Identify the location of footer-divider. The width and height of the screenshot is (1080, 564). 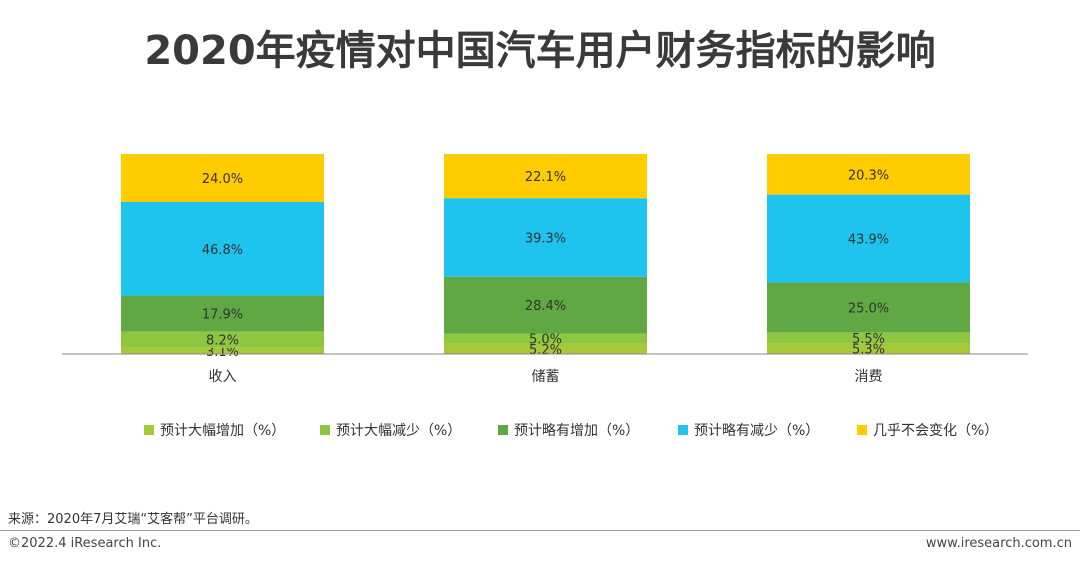
(540, 530).